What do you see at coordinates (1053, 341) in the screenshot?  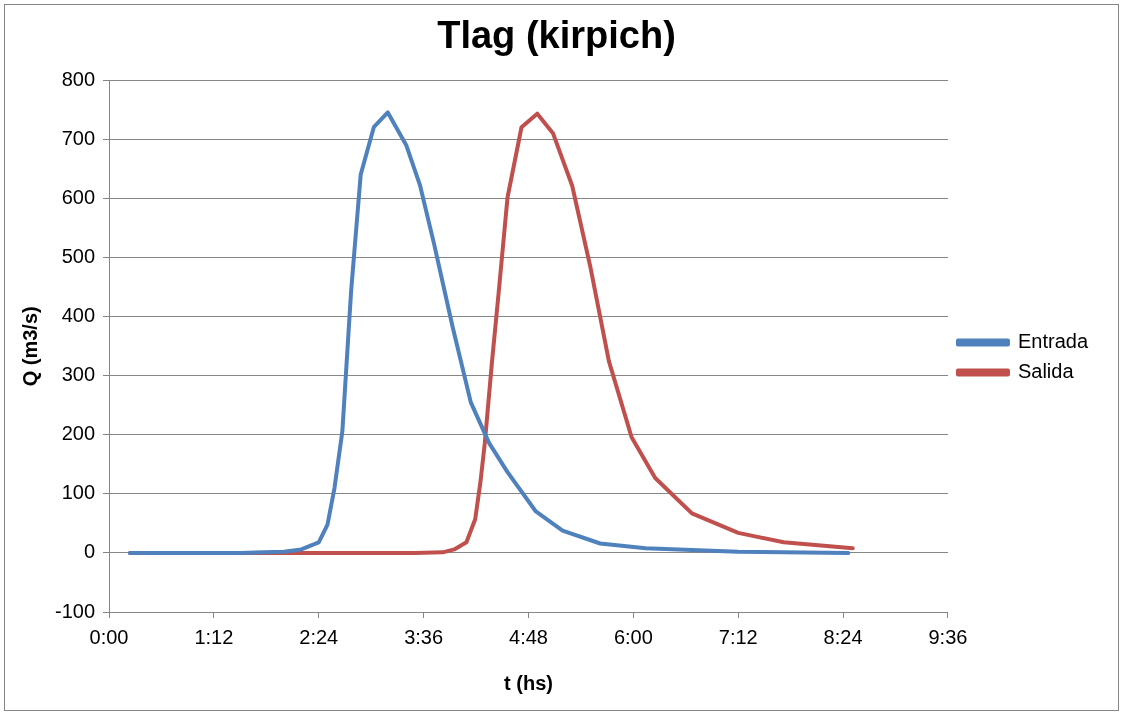 I see `legend-label: Entrada` at bounding box center [1053, 341].